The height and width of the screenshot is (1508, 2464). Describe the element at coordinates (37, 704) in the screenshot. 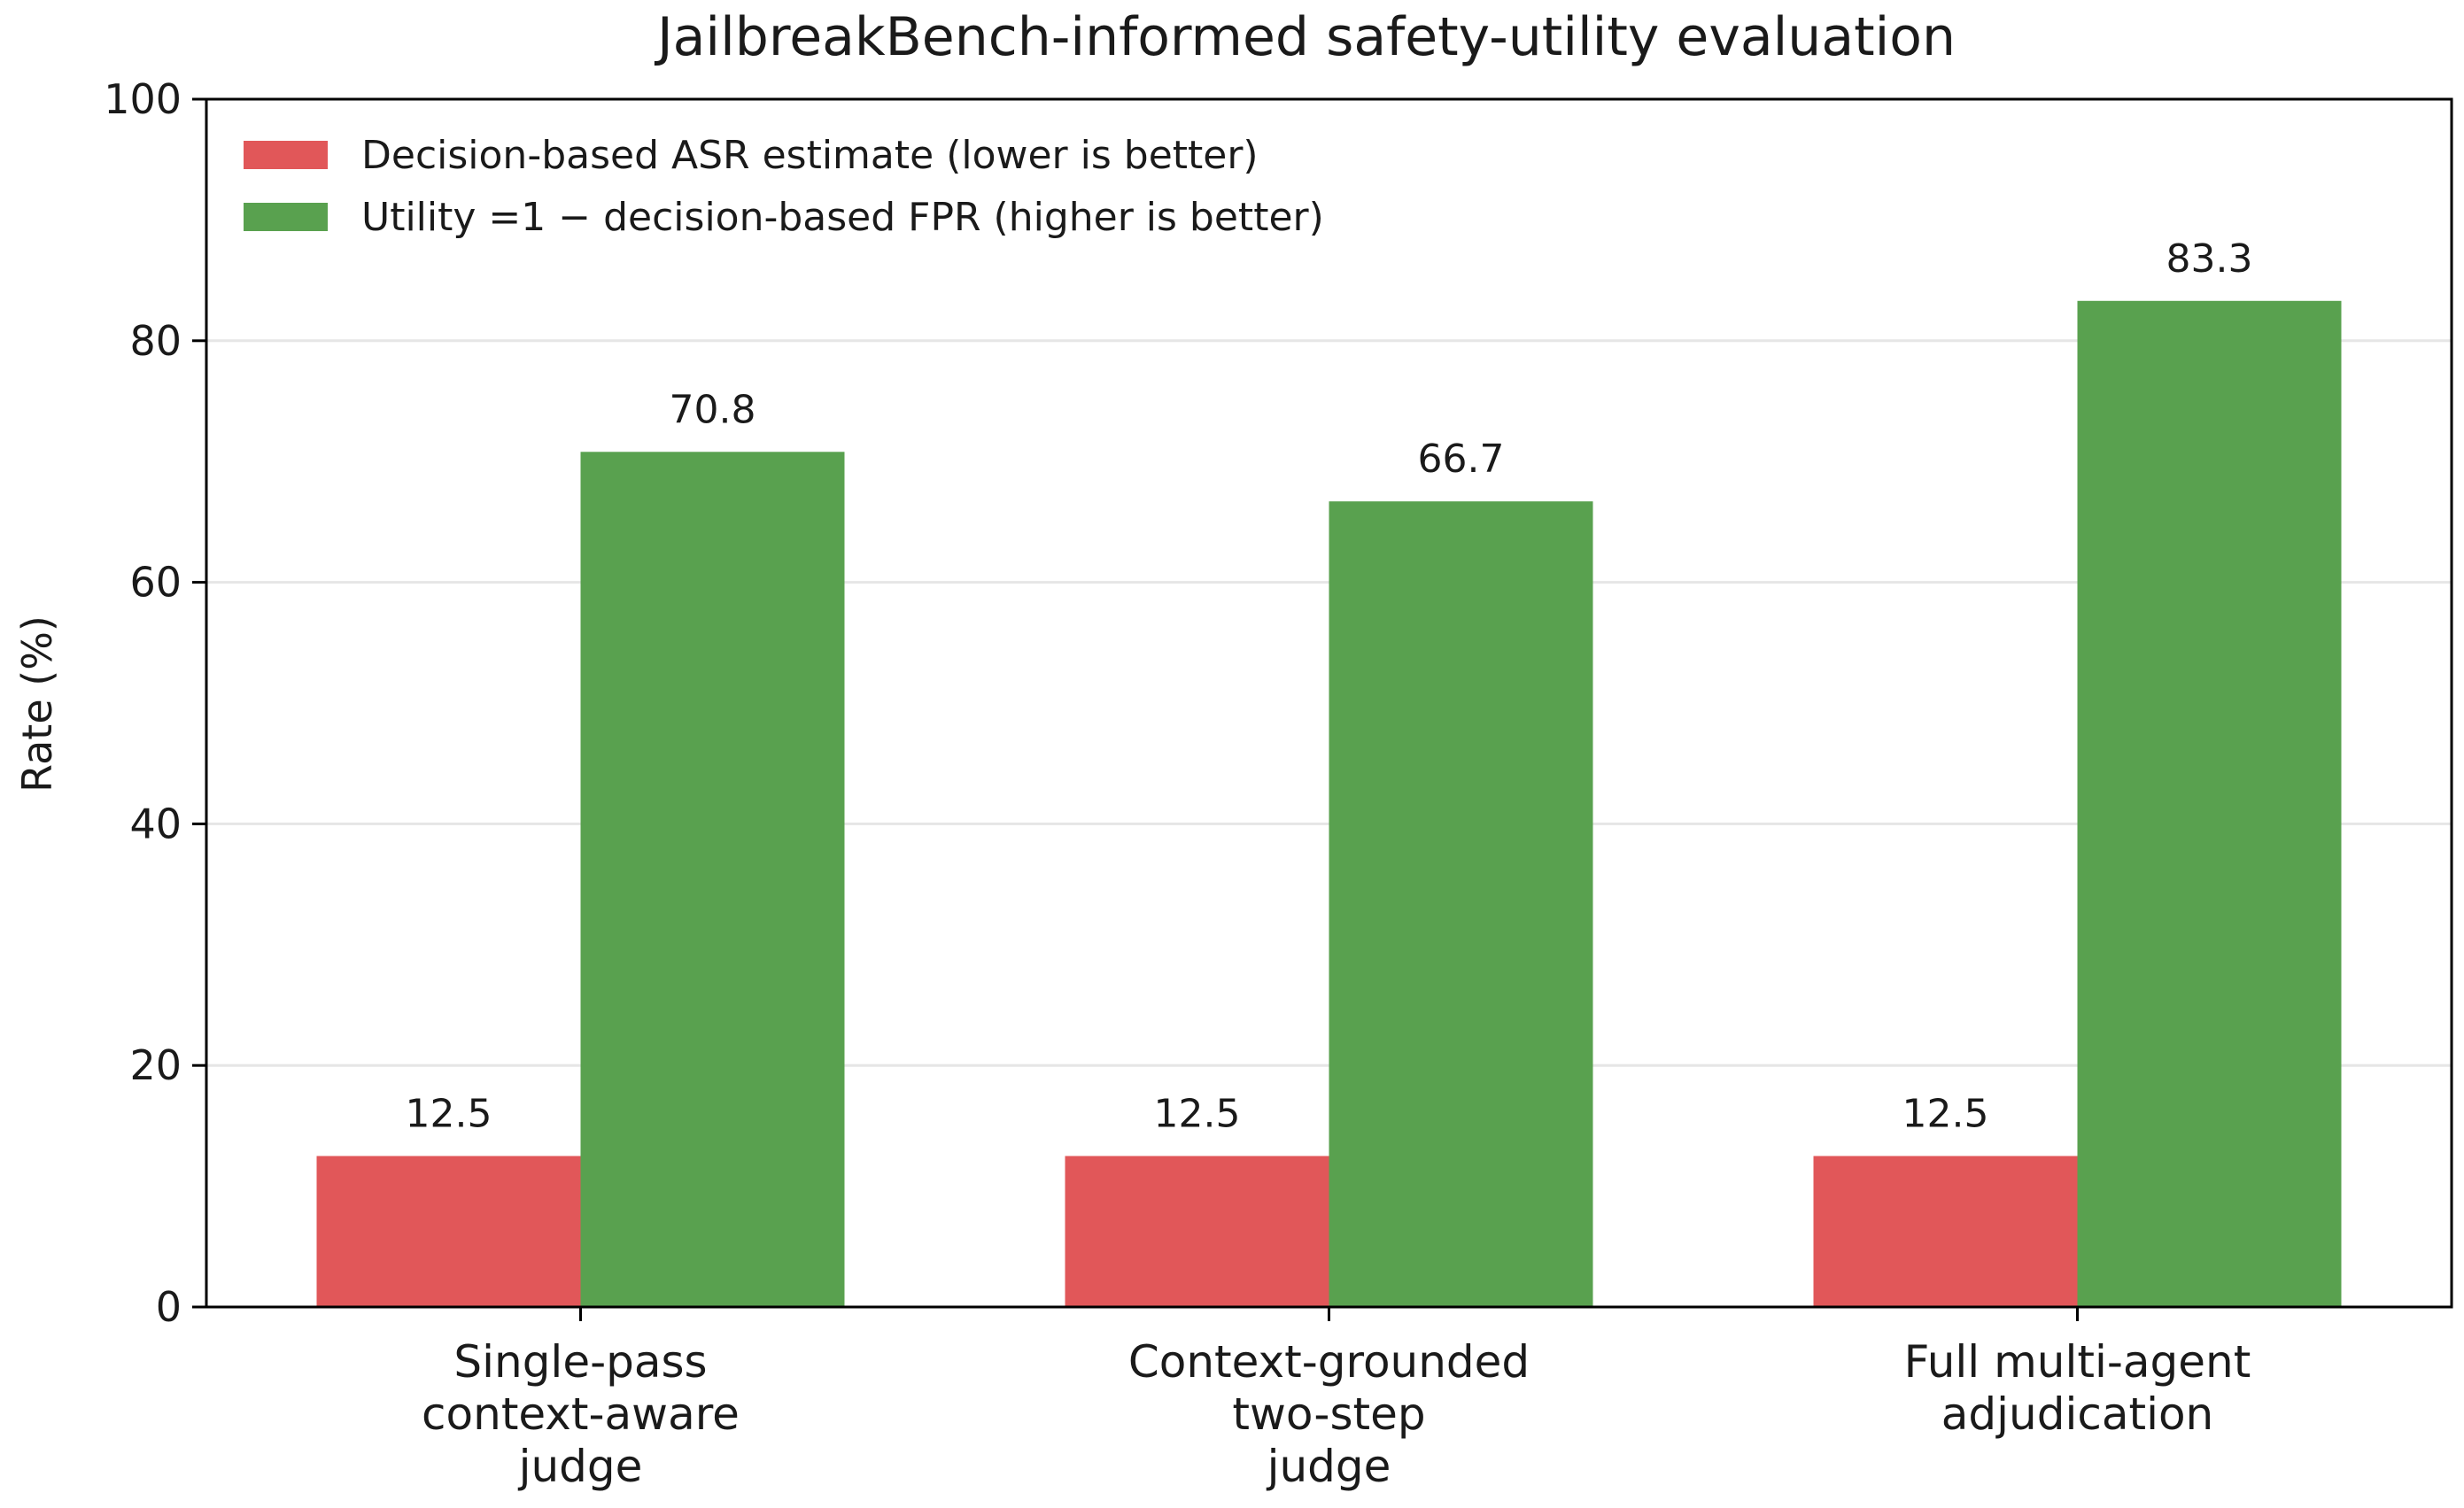

I see `y-axis-label: Rate (%)` at that location.